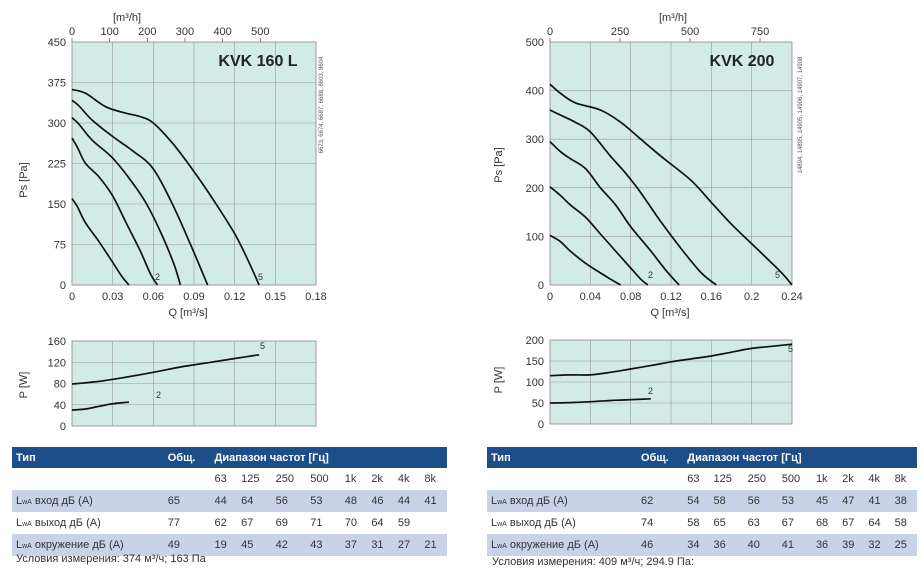 This screenshot has height=573, width=924. What do you see at coordinates (900, 479) in the screenshot?
I see `frequency-header: 8k` at bounding box center [900, 479].